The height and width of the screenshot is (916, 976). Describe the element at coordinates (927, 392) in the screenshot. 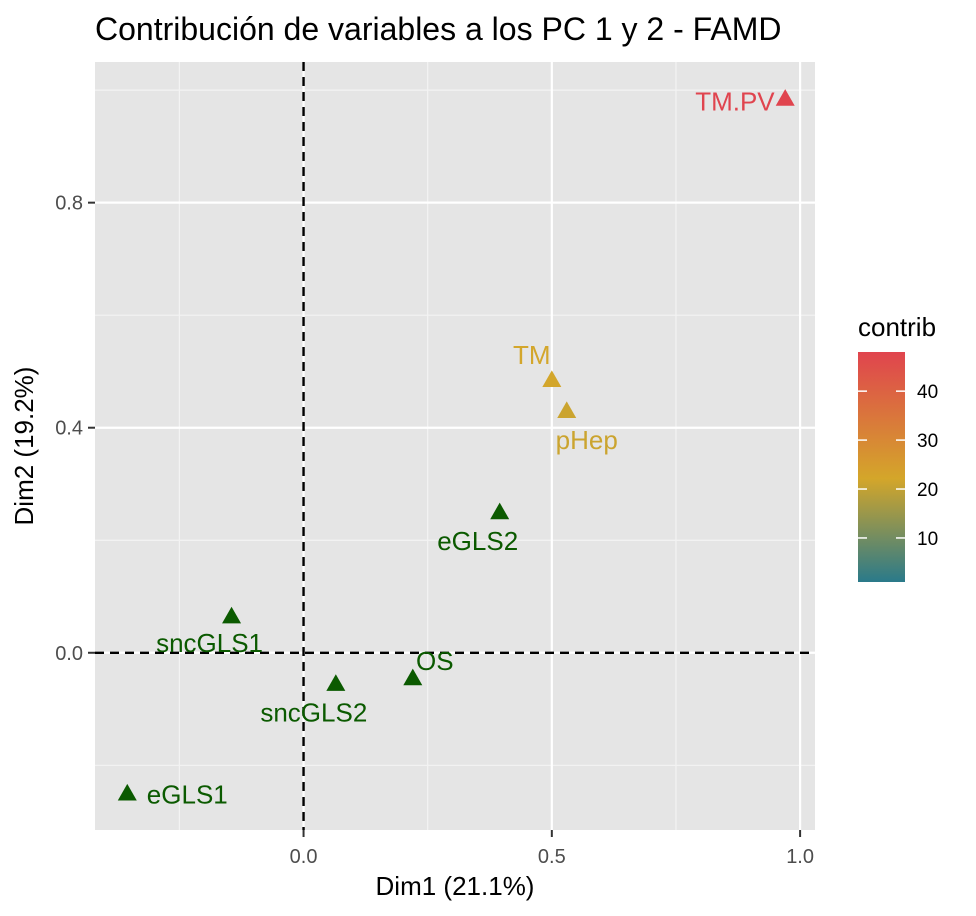

I see `legend-tick-label-3: 40` at that location.